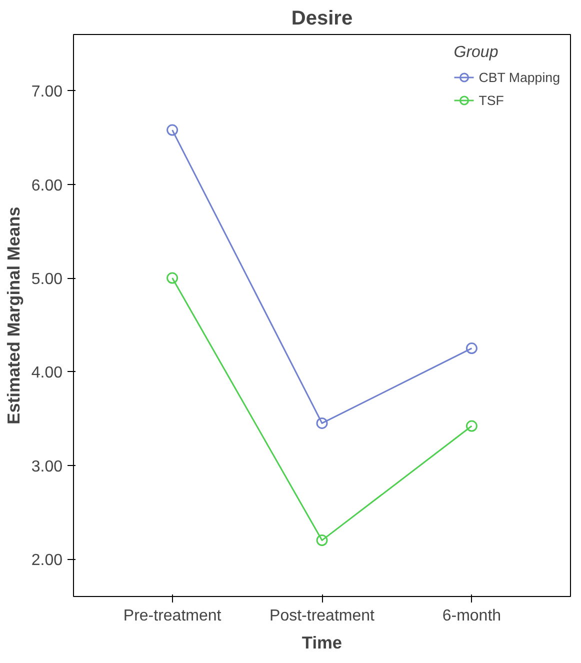  Describe the element at coordinates (47, 185) in the screenshot. I see `y-tick-label: 6.00` at that location.